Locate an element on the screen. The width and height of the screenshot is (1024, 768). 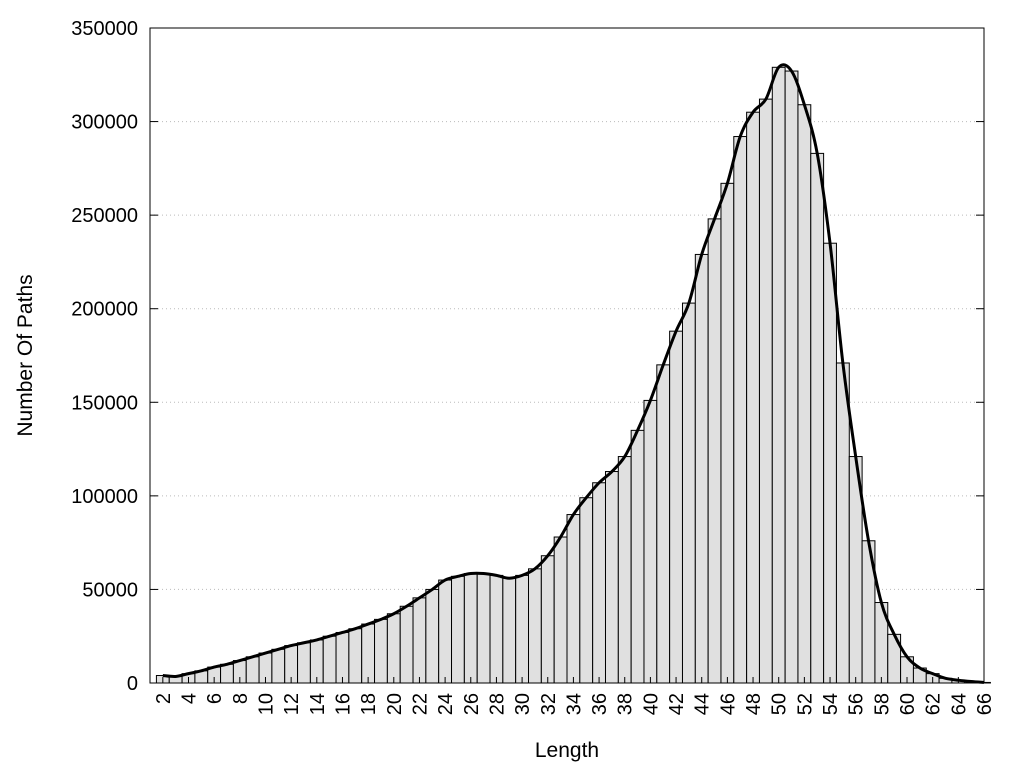
y-axis-title: Number Of Paths is located at coordinates (25, 355).